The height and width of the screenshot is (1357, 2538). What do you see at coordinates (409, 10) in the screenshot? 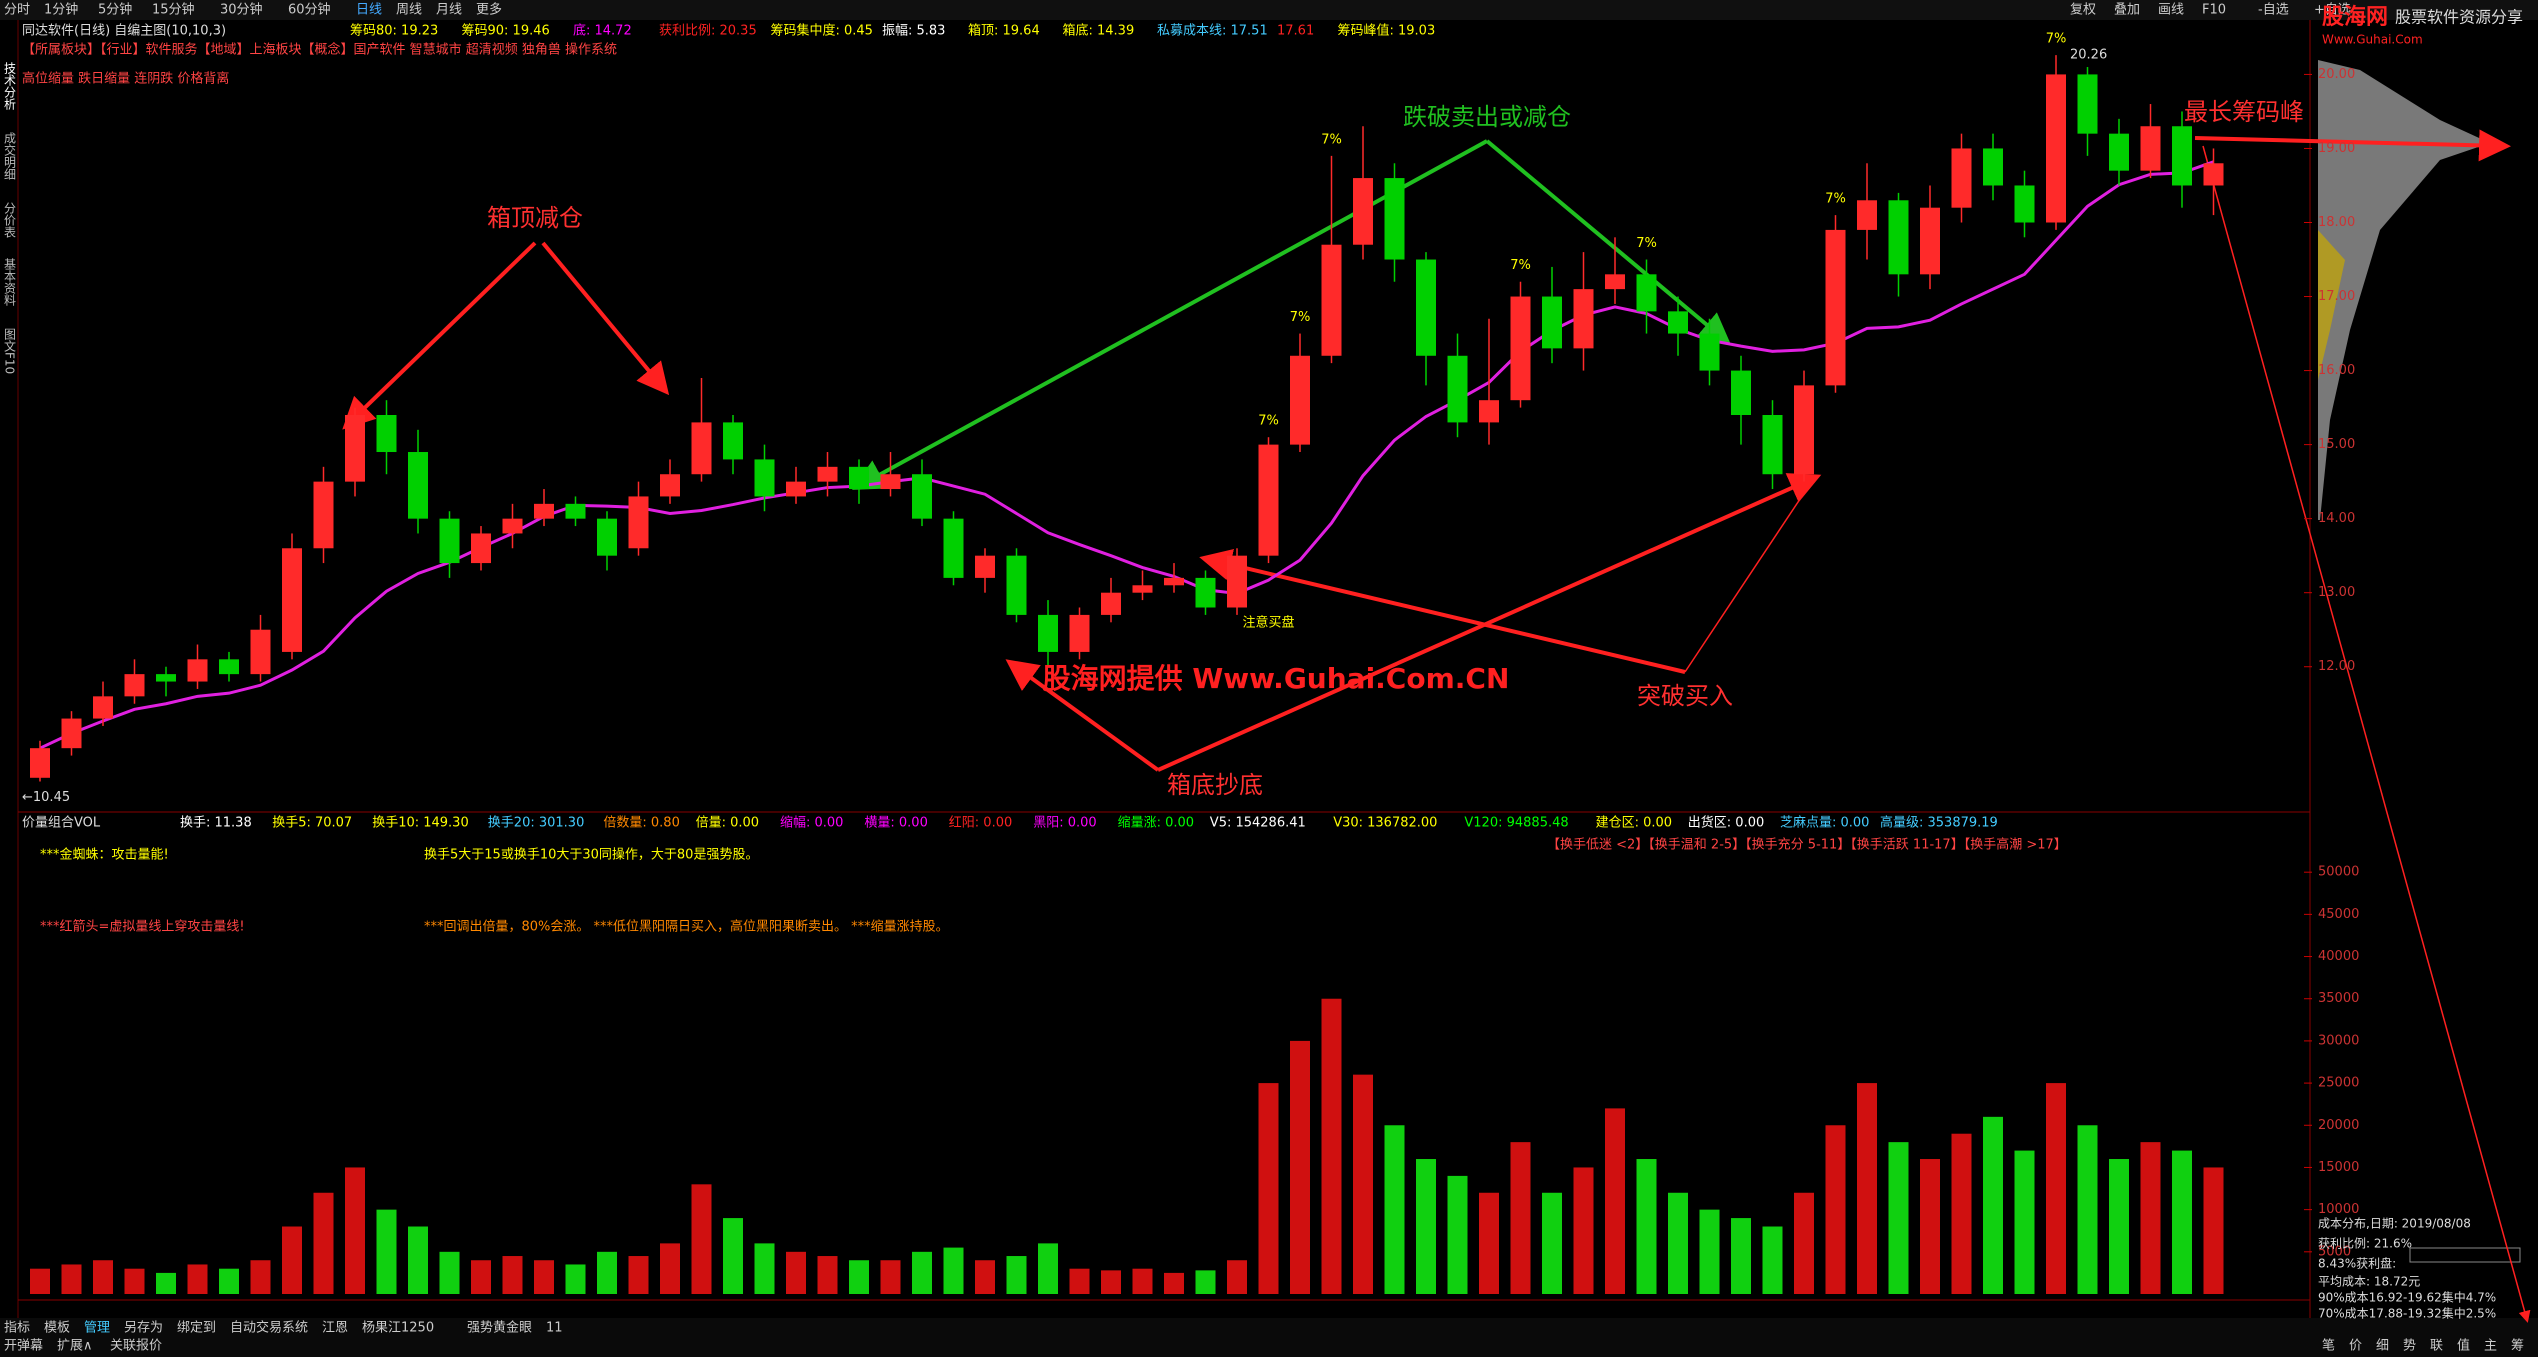
I see `toolbar-tab: 周线` at bounding box center [409, 10].